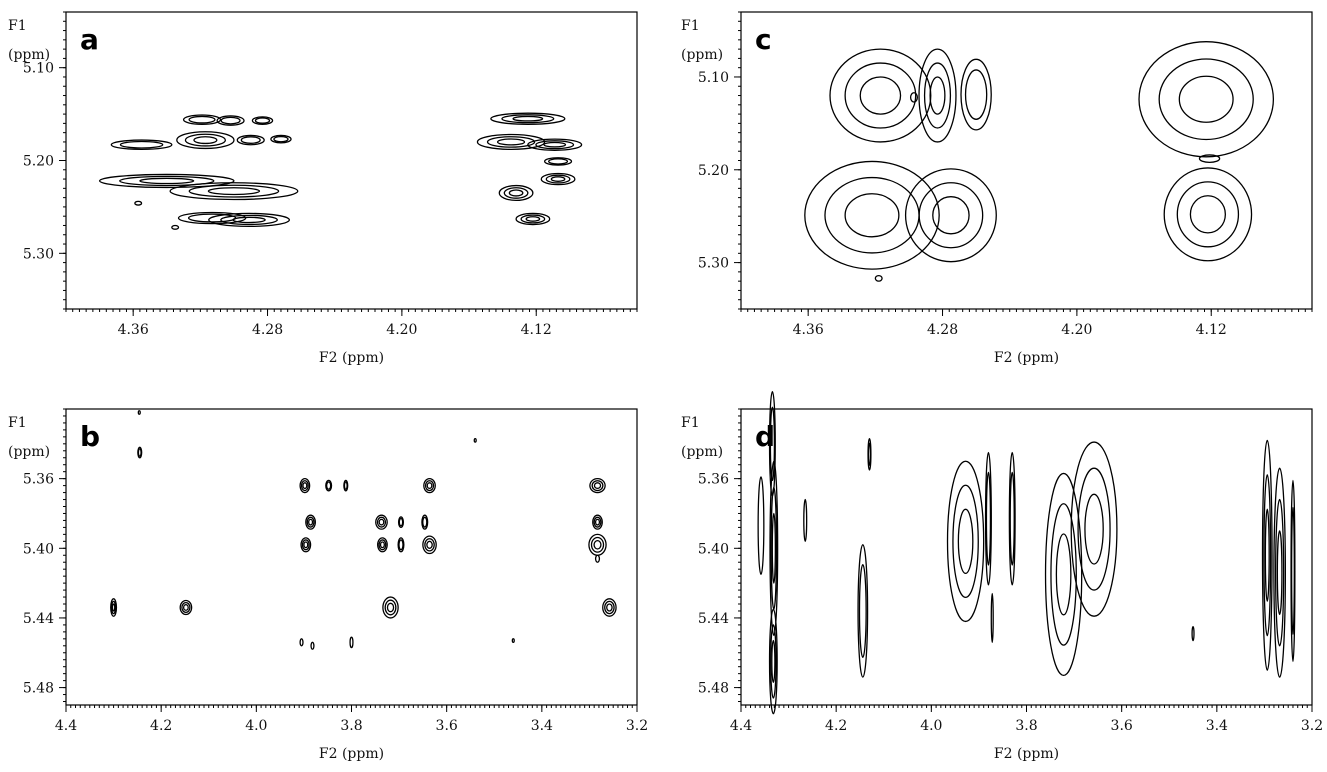 The width and height of the screenshot is (1327, 772). Describe the element at coordinates (161, 726) in the screenshot. I see `x-tick-label: 4.2` at that location.